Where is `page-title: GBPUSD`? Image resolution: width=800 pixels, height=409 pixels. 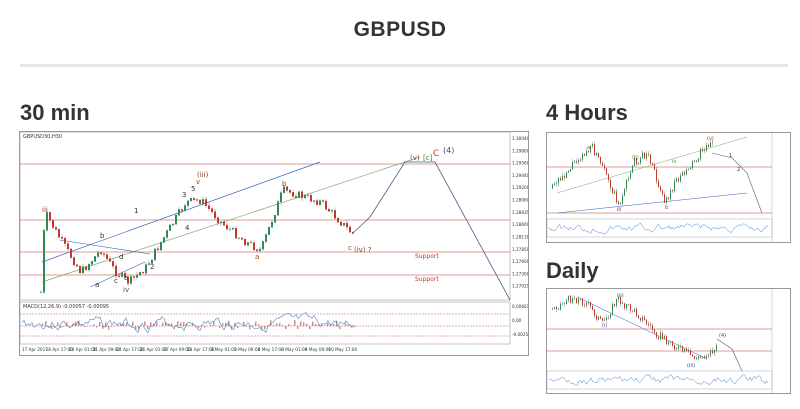
page-title: GBPUSD is located at coordinates (400, 29).